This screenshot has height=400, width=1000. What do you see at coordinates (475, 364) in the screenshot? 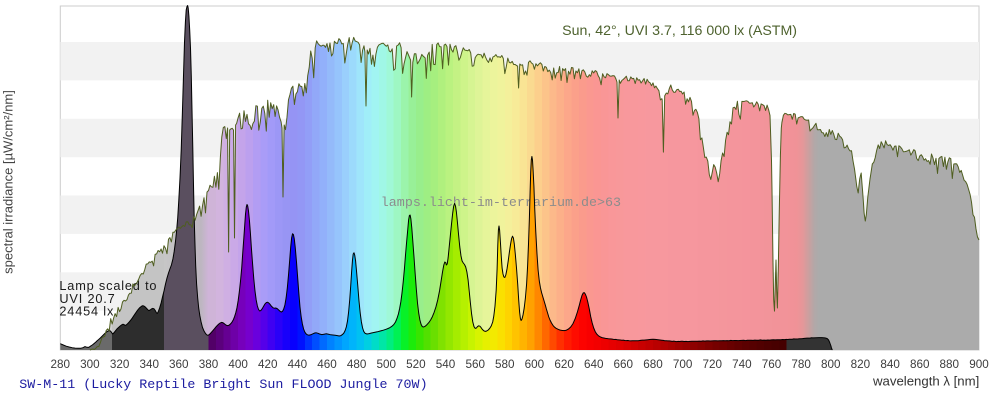
I see `svg-text: 560` at bounding box center [475, 364].